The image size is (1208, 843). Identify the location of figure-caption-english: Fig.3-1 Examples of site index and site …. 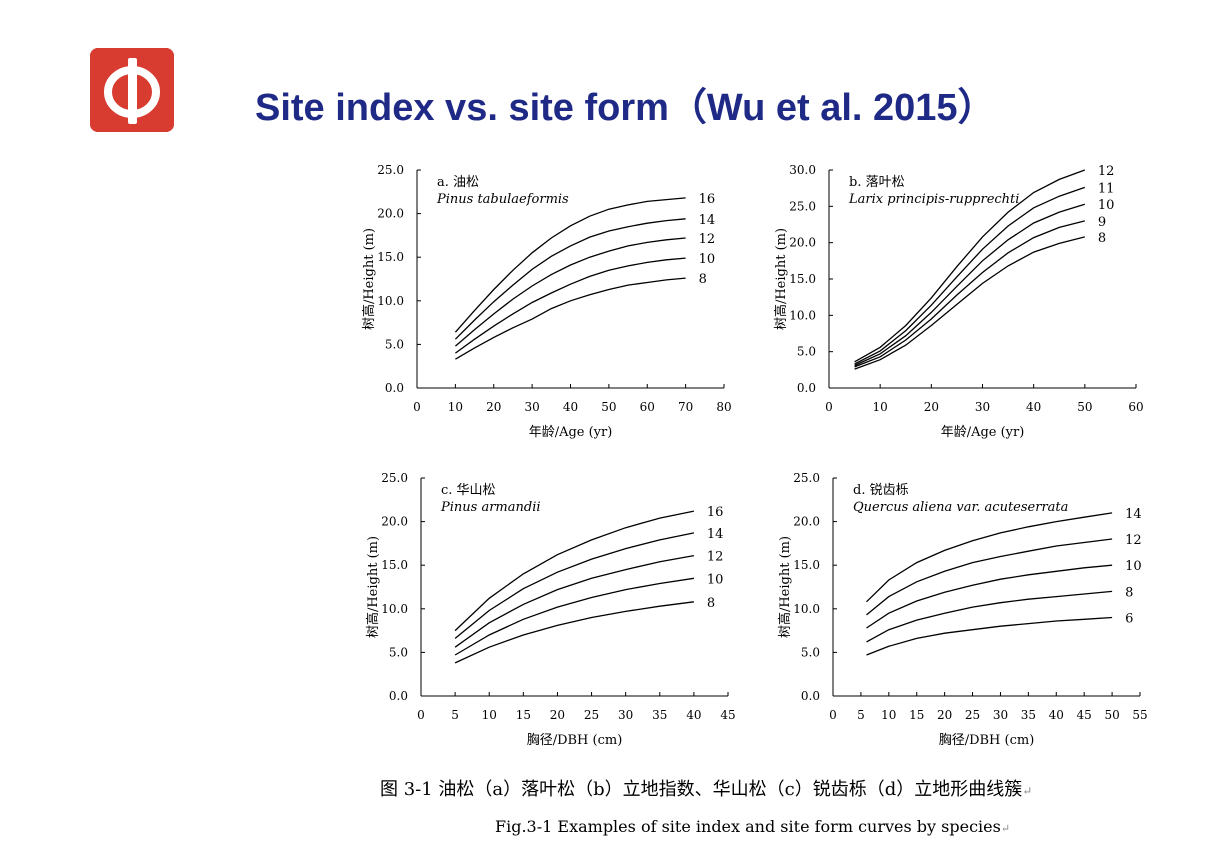
(752, 826).